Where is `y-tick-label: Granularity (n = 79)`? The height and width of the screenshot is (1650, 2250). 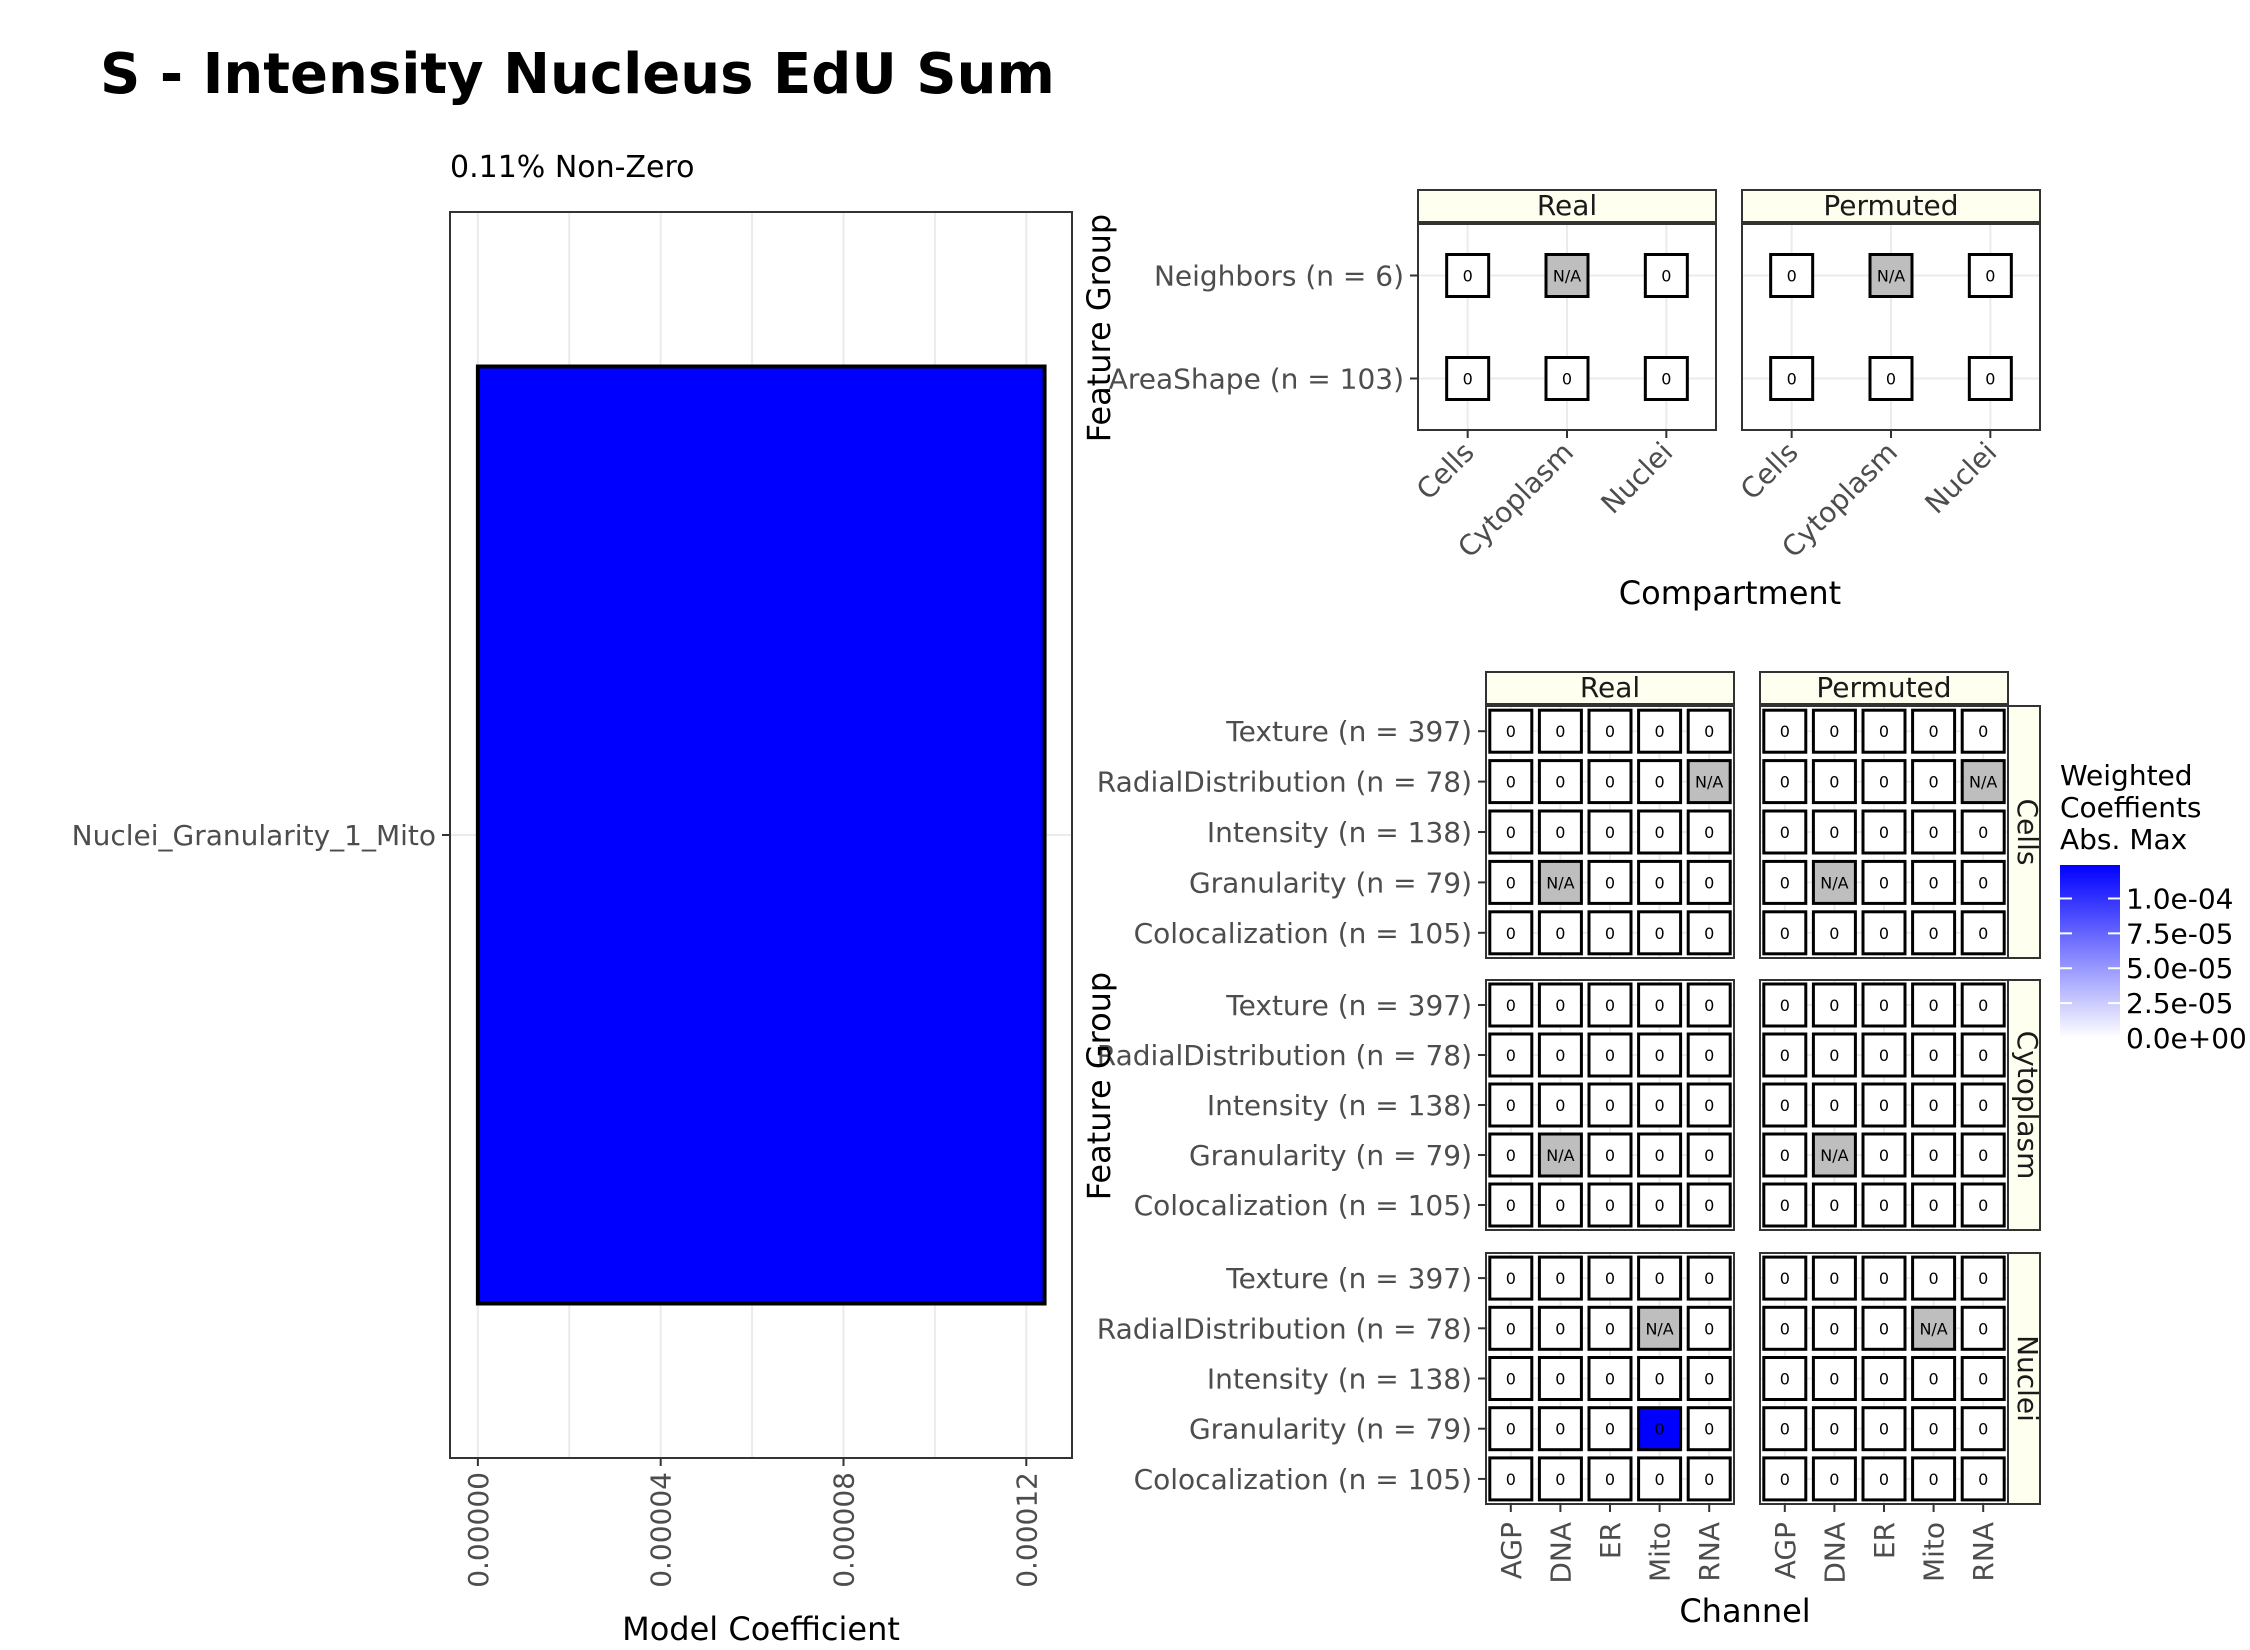 y-tick-label: Granularity (n = 79) is located at coordinates (1330, 1429).